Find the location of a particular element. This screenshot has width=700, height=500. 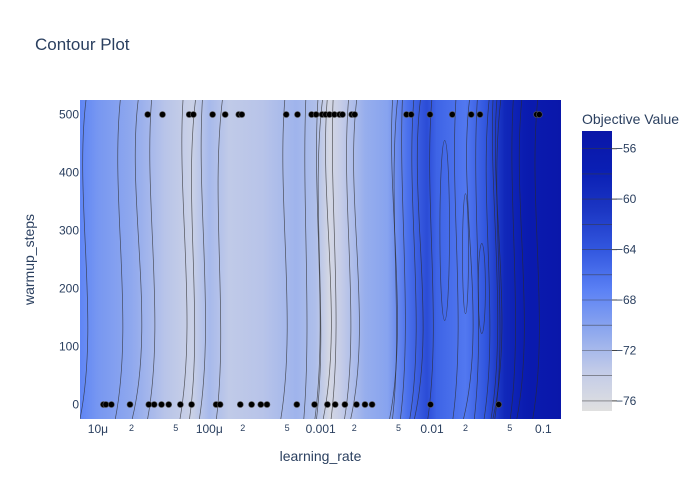

colorbar-scale is located at coordinates (597, 271).